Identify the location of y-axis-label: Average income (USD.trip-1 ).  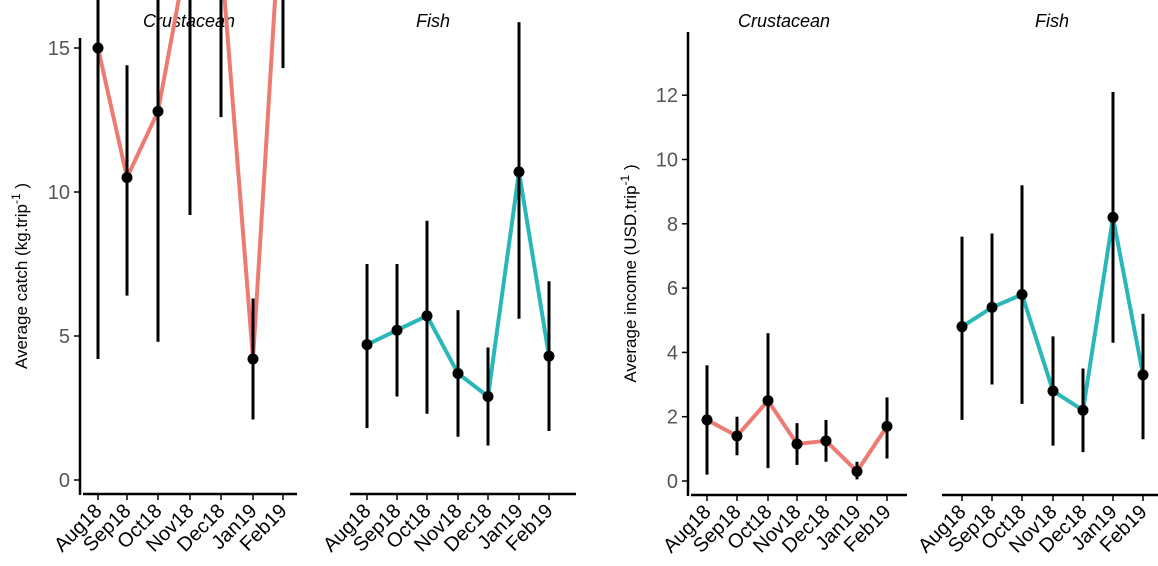
(629, 273).